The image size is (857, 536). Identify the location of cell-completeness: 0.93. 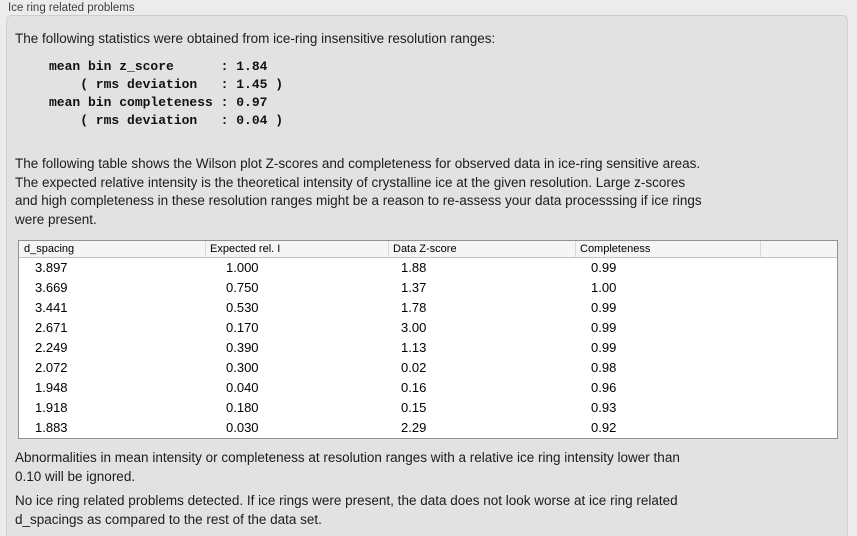
(604, 407).